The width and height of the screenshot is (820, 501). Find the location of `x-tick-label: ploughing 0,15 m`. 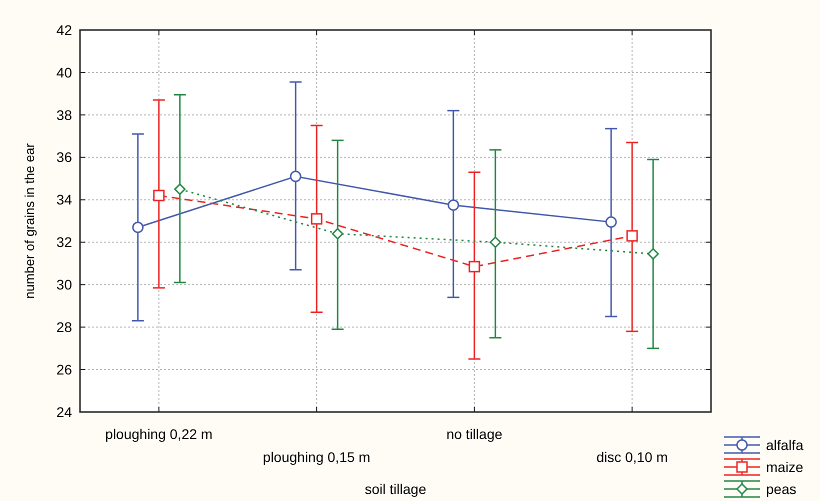

x-tick-label: ploughing 0,15 m is located at coordinates (316, 457).